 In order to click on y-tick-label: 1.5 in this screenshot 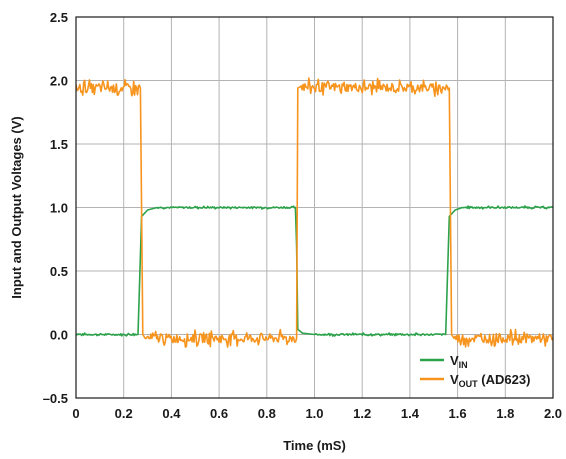, I will do `click(59, 144)`.